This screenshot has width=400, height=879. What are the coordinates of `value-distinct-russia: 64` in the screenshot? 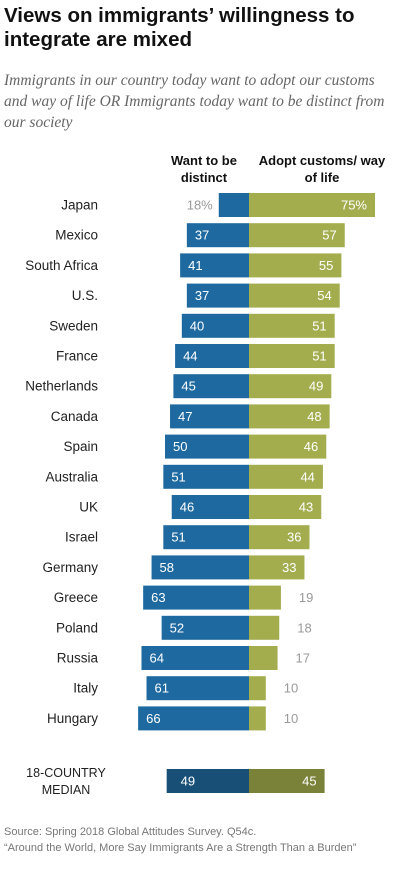 It's located at (156, 658).